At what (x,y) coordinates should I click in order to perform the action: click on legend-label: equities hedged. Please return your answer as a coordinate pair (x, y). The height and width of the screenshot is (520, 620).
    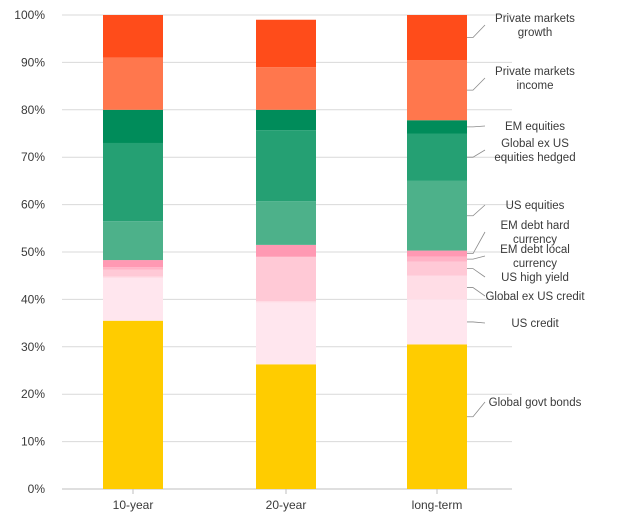
    Looking at the image, I should click on (534, 158).